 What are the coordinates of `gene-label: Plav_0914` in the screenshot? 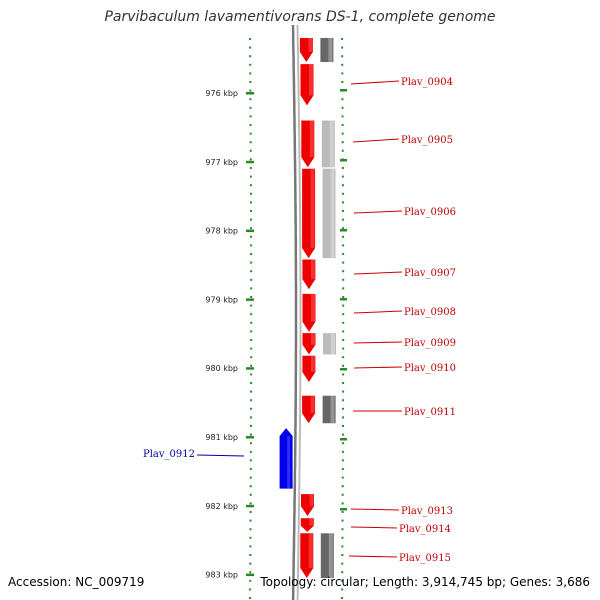 It's located at (425, 529).